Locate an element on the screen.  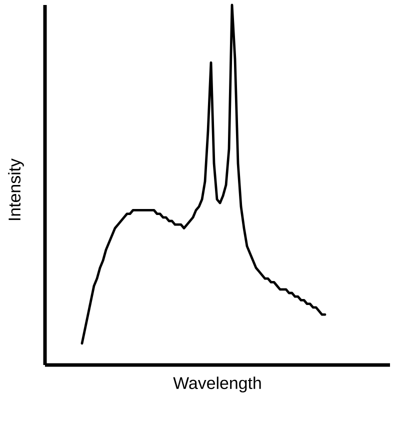
x-axis-title: Wavelength is located at coordinates (217, 384).